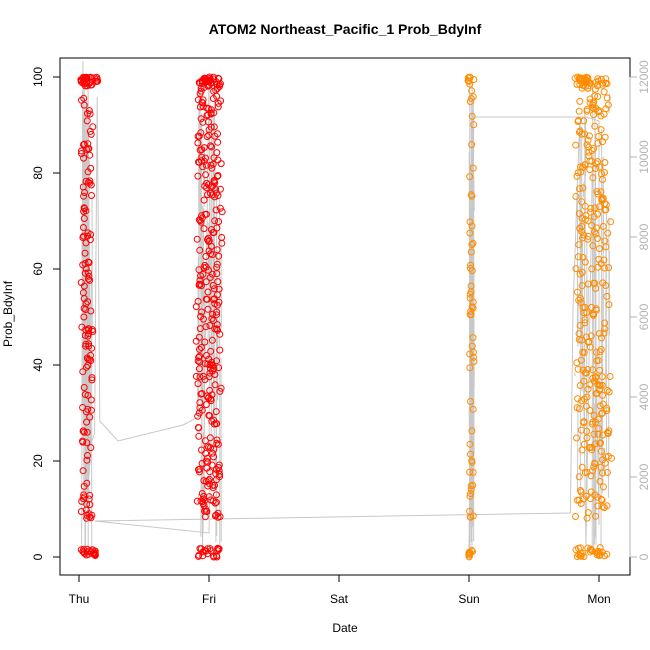 The width and height of the screenshot is (650, 650). I want to click on y-tick-label: 80, so click(38, 173).